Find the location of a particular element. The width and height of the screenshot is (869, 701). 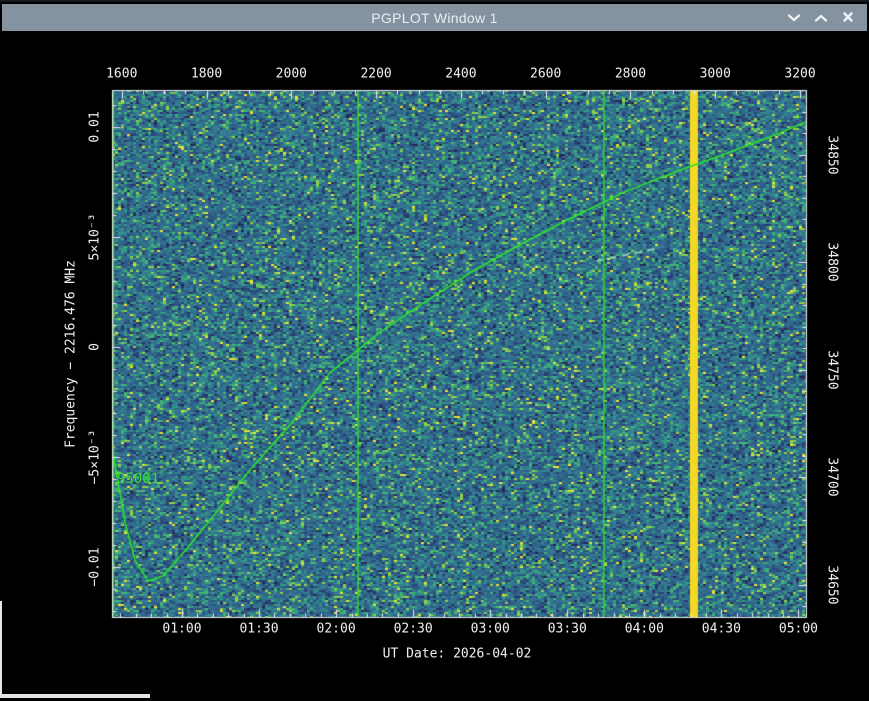

maximize-button is located at coordinates (821, 18).